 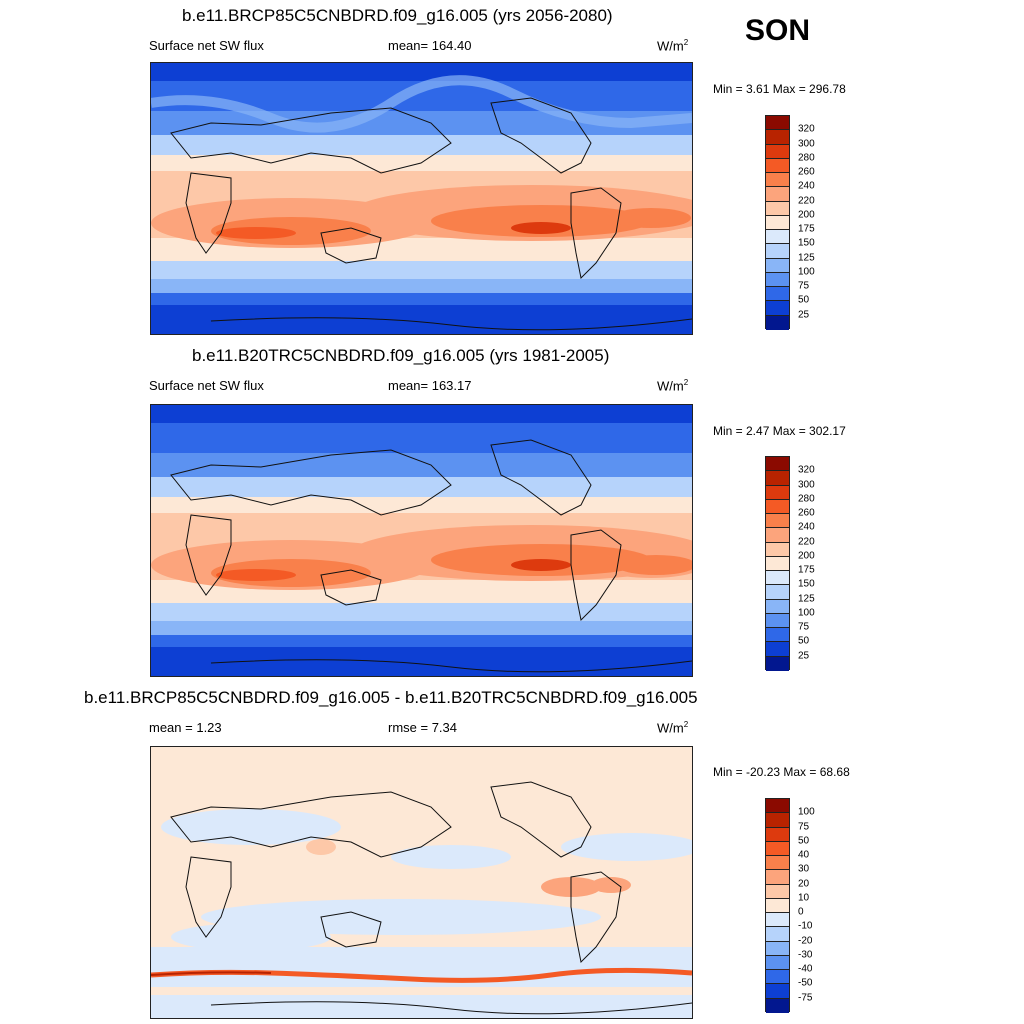 I want to click on panel2-colorbar-label: 150, so click(x=806, y=584).